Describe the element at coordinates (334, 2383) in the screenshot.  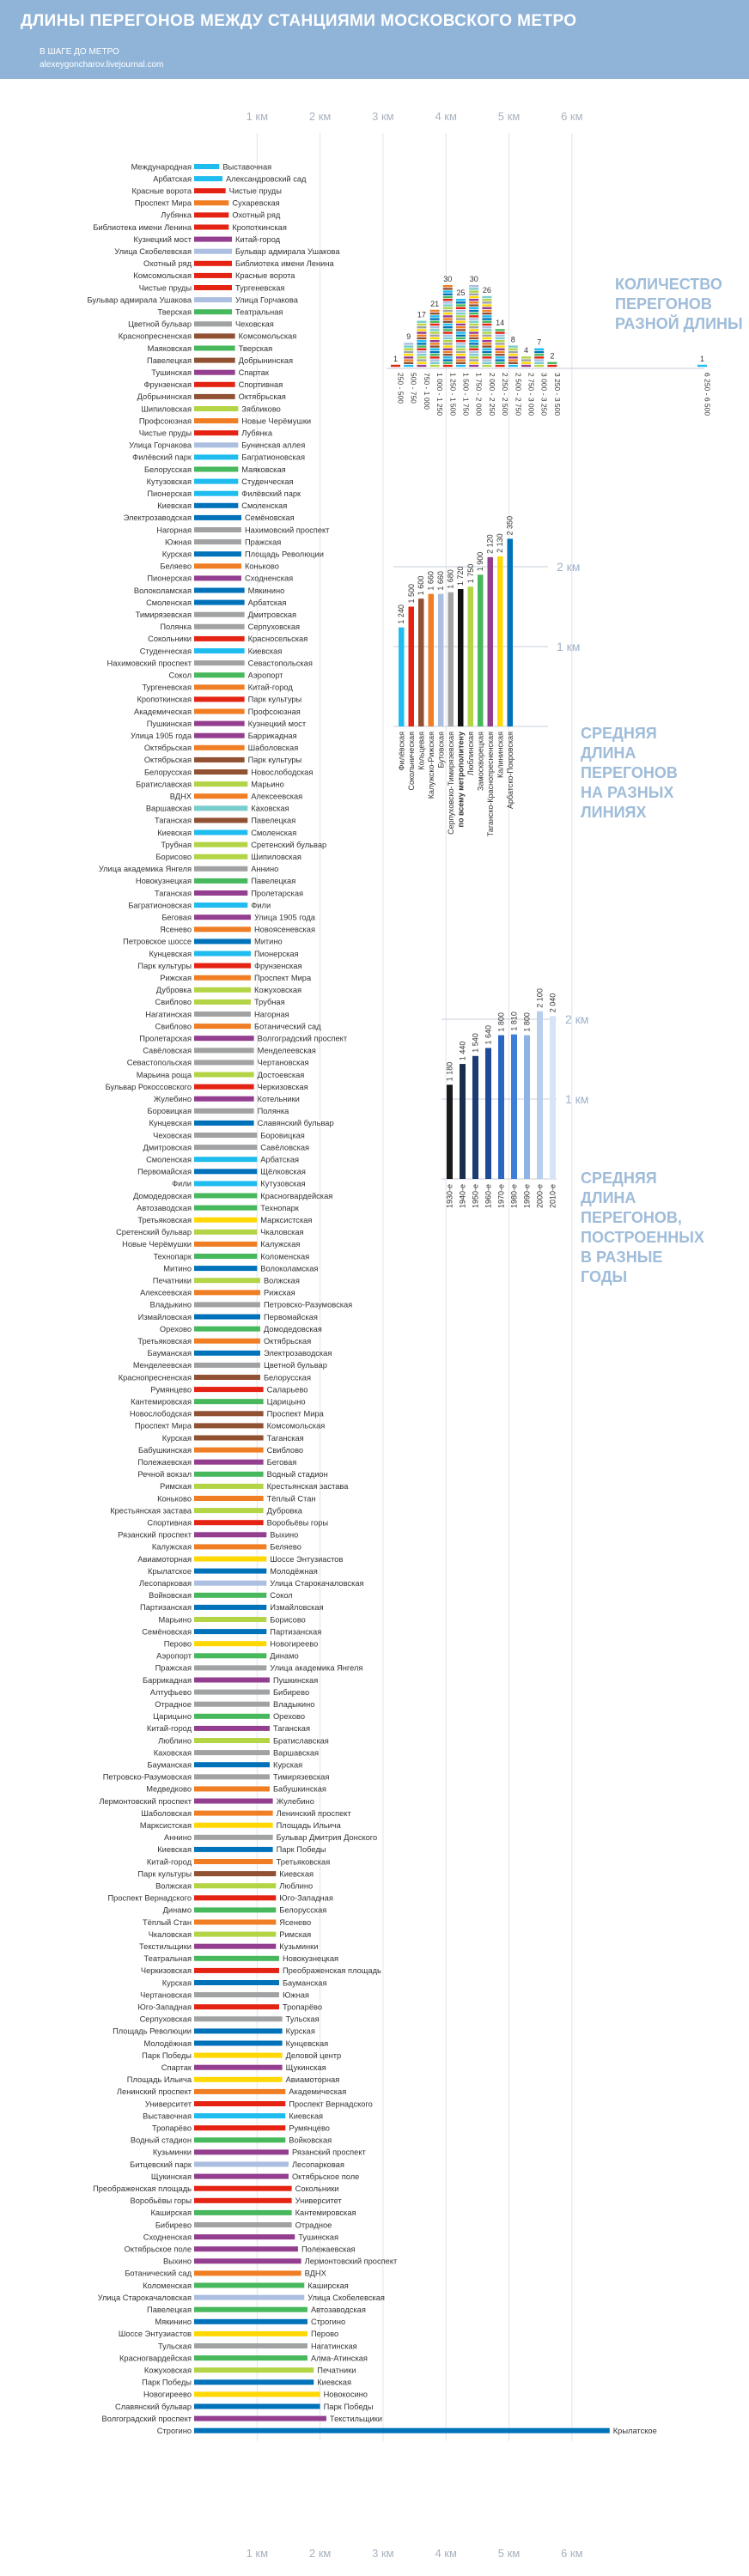
I see `segment-to-184: Киевская` at that location.